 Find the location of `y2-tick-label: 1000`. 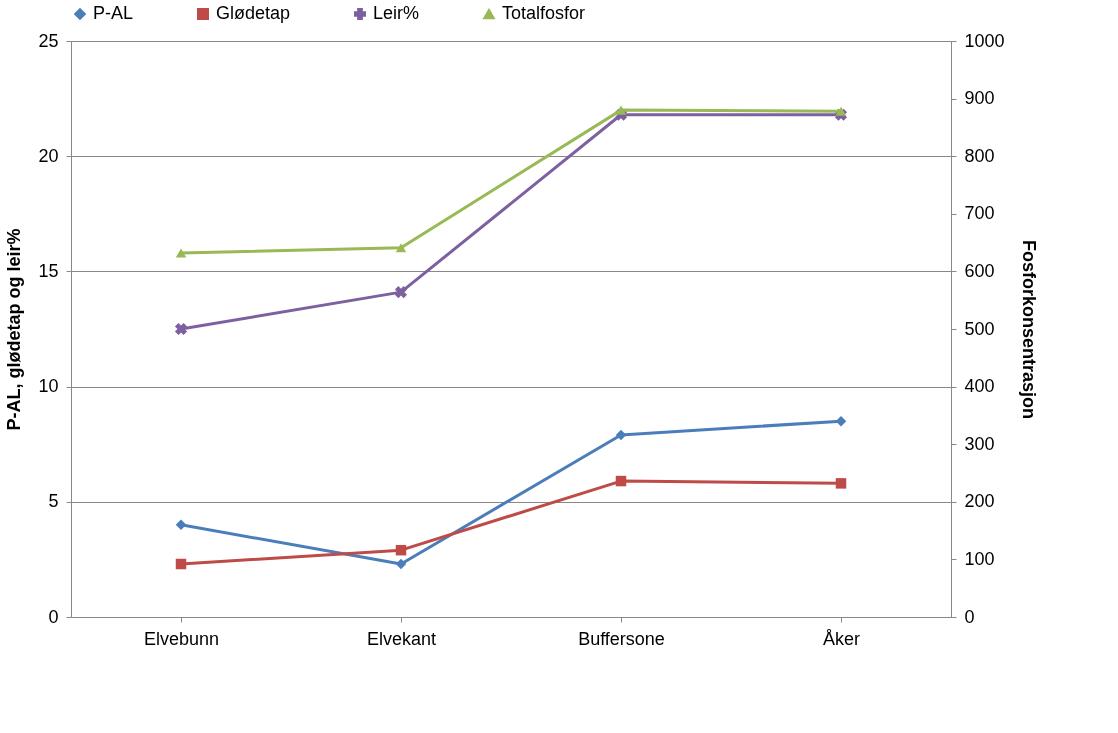

y2-tick-label: 1000 is located at coordinates (984, 40).